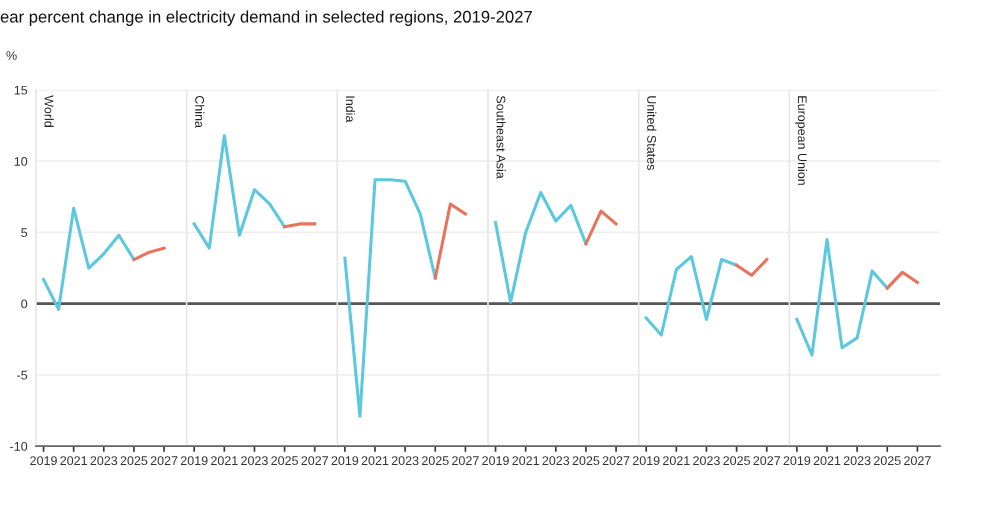 This screenshot has width=1000, height=520. What do you see at coordinates (266, 18) in the screenshot?
I see `text: ear percent change in electricity demand in selected regions, 2019-2027` at bounding box center [266, 18].